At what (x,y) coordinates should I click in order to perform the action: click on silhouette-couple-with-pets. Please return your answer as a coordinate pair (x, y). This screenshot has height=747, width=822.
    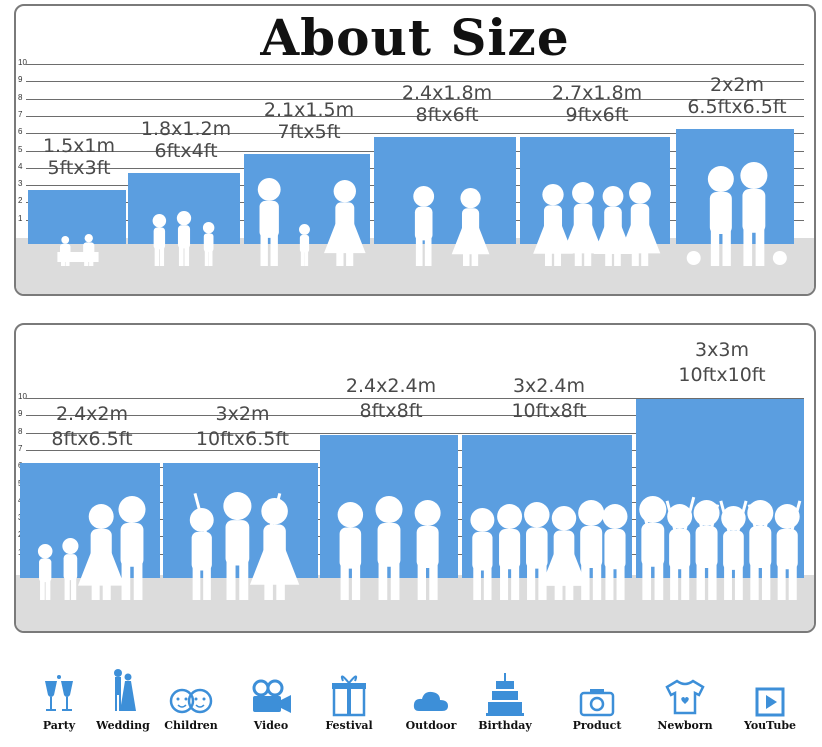
    Looking at the image, I should click on (735, 213).